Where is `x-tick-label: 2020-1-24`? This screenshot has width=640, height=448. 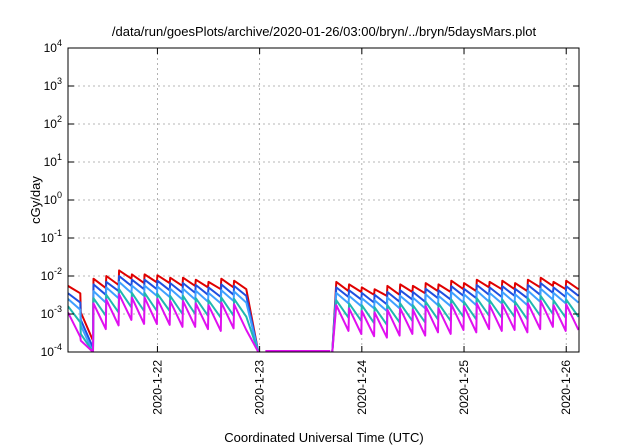 x-tick-label: 2020-1-24 is located at coordinates (362, 387).